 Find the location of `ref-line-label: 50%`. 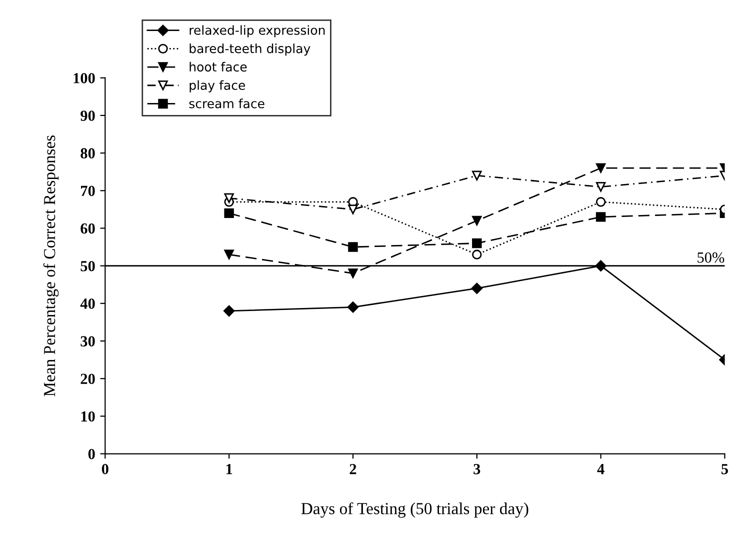

ref-line-label: 50% is located at coordinates (711, 257).